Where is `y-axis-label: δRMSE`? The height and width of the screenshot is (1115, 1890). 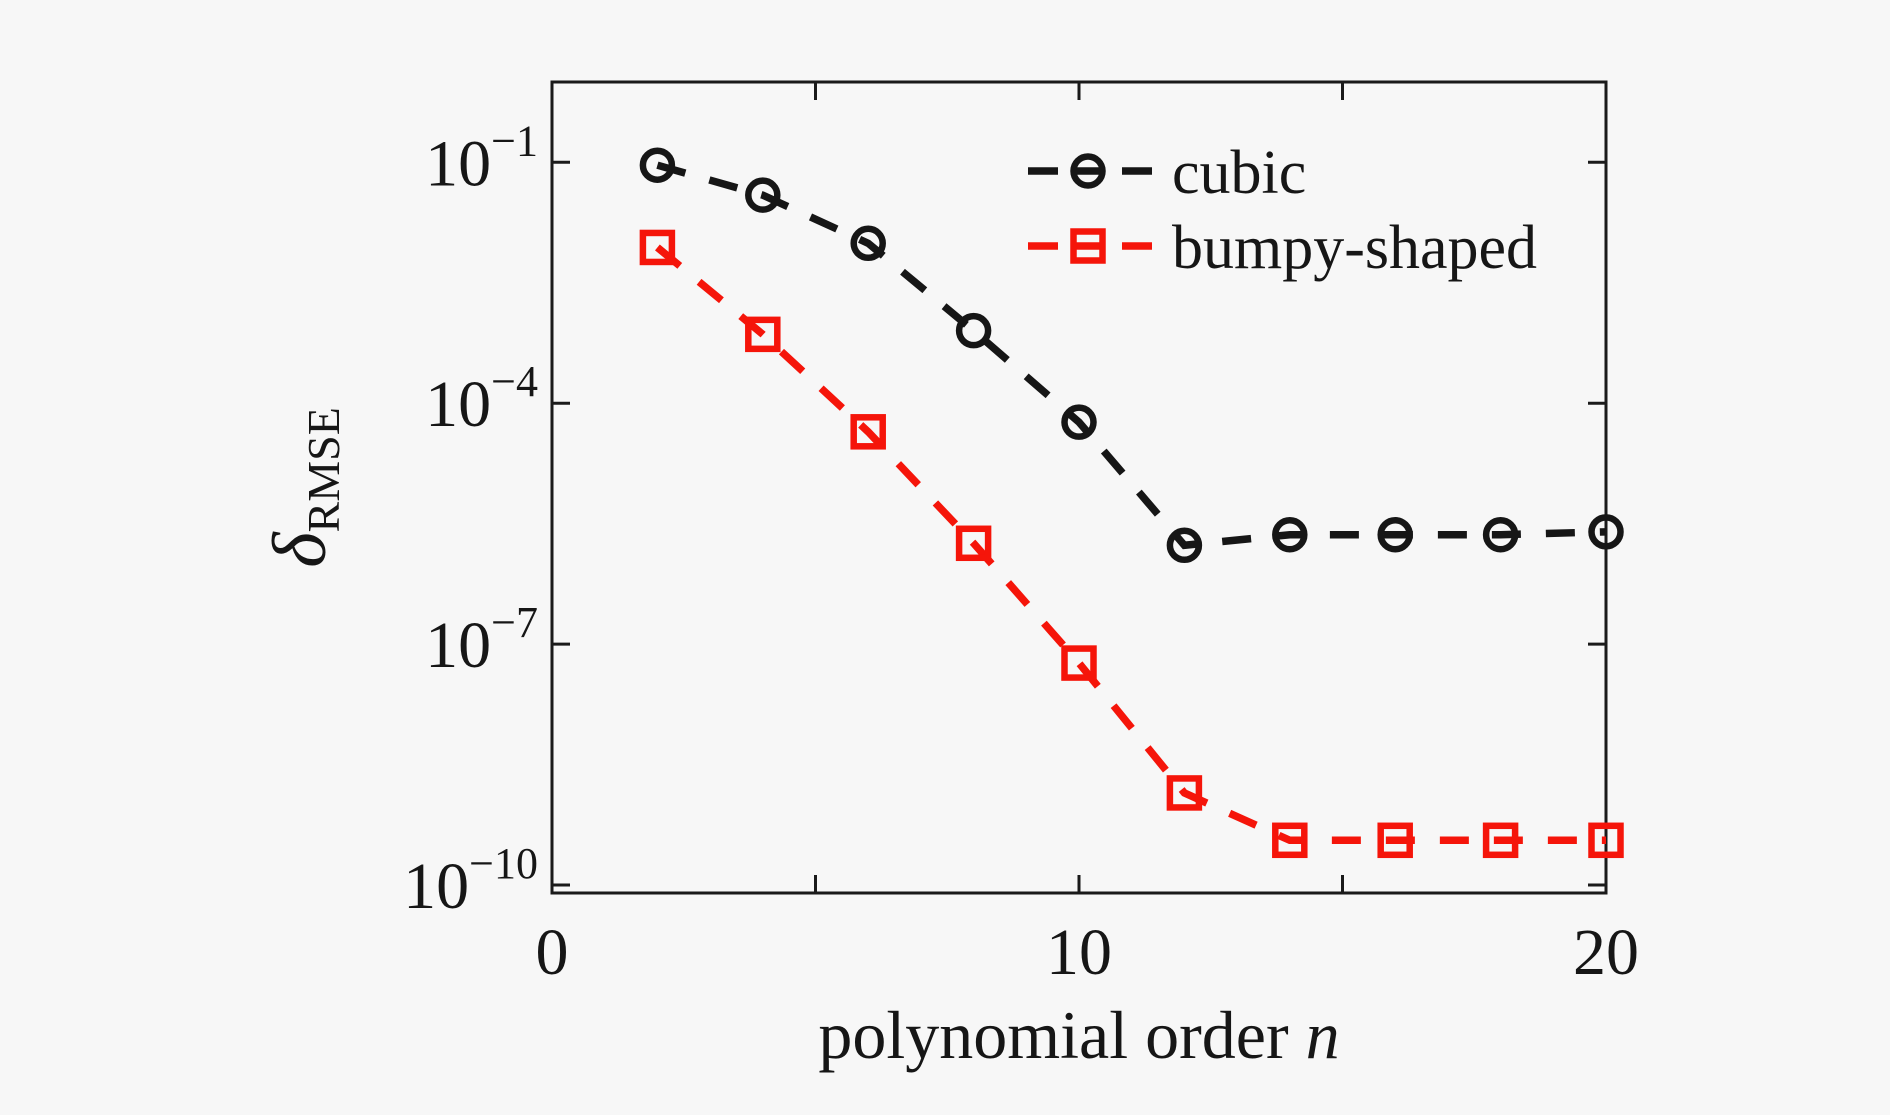 y-axis-label: δRMSE is located at coordinates (303, 487).